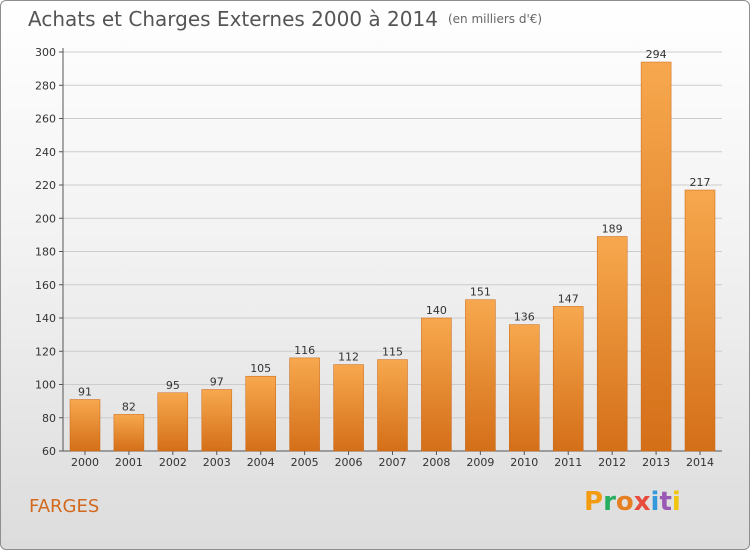 This screenshot has width=750, height=550. I want to click on y-tick-label: 100, so click(45, 385).